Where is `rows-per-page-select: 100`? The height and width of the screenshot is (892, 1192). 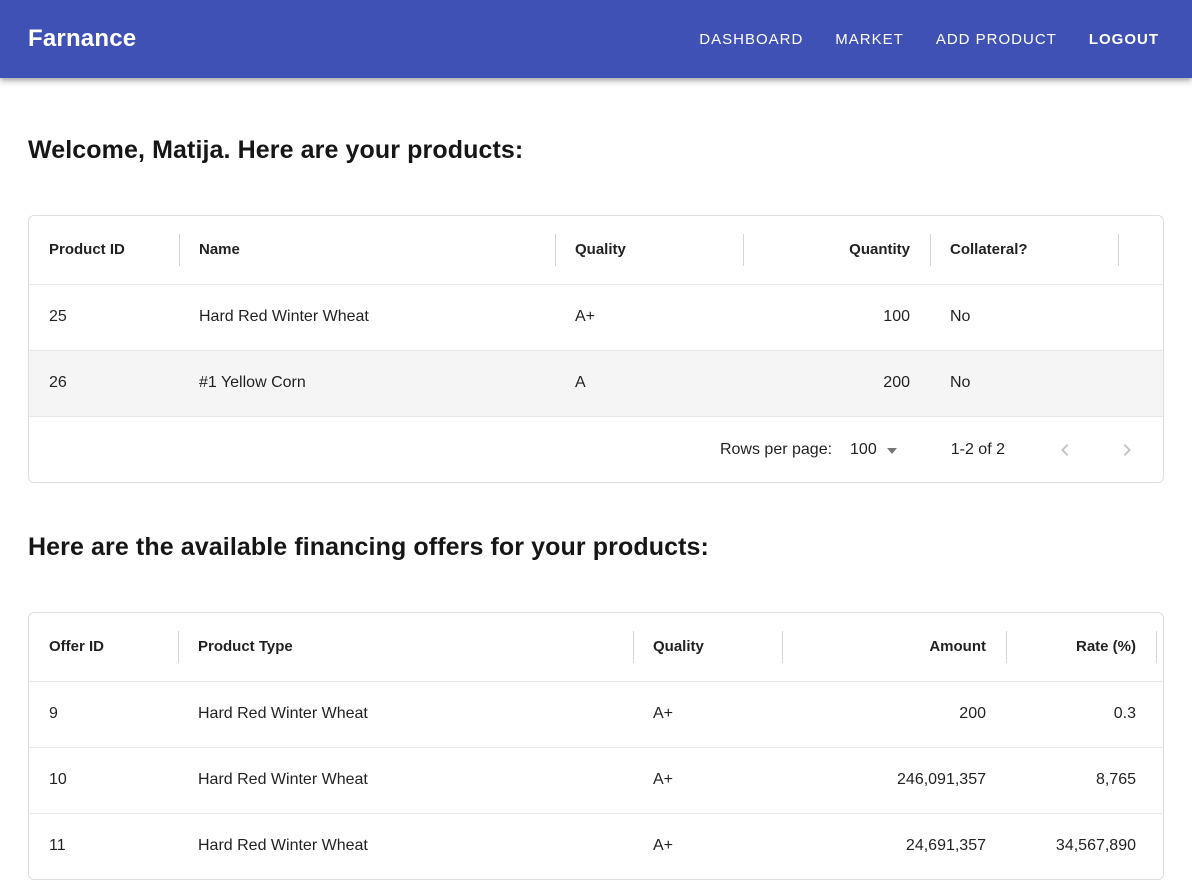
rows-per-page-select: 100 is located at coordinates (873, 450).